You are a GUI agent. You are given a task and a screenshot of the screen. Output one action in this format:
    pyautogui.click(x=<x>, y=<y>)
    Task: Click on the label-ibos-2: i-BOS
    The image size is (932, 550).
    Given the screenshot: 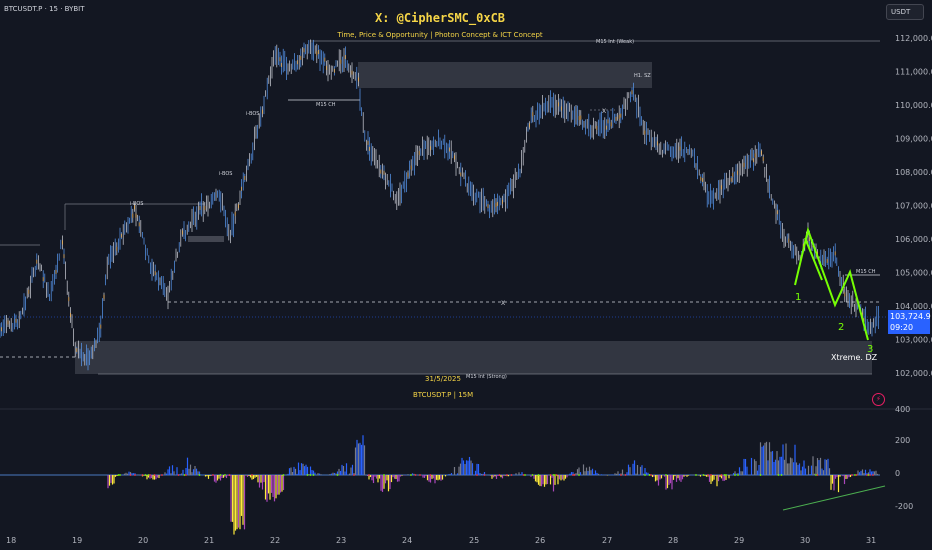 What is the action you would take?
    pyautogui.click(x=225, y=174)
    